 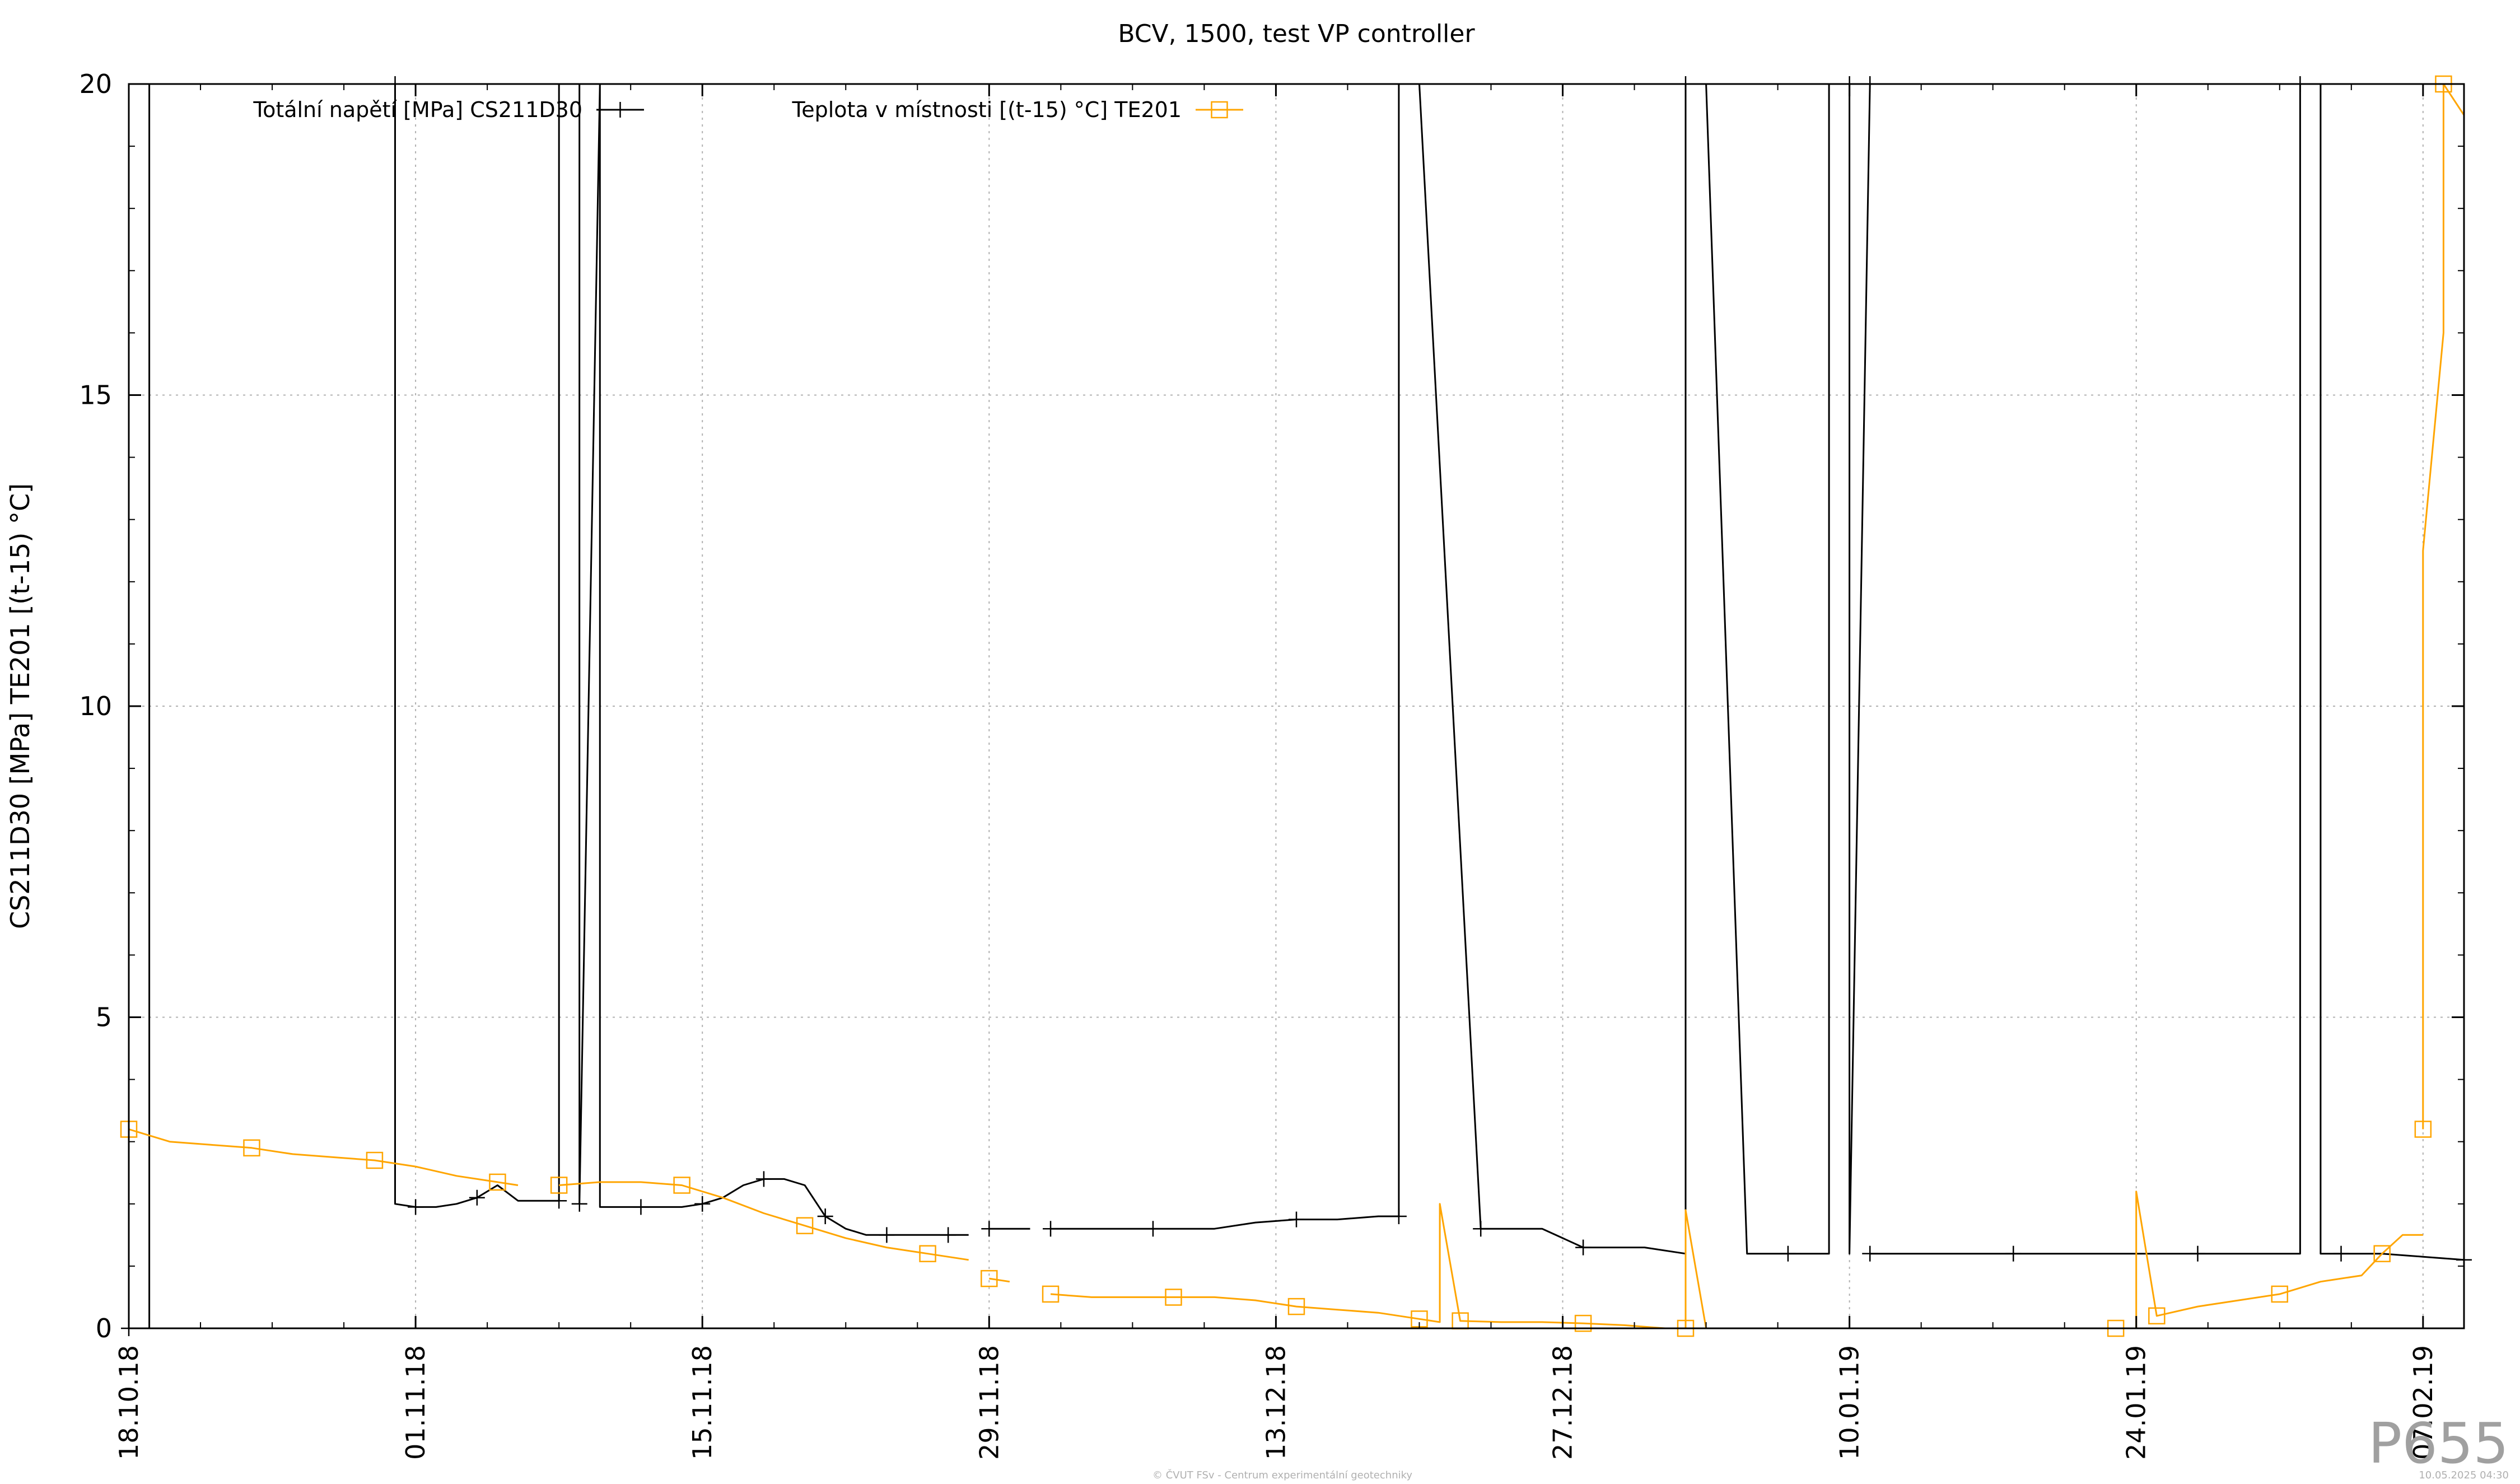 I want to click on y-axis-label: CS211D30 [MPa] TE201 [(t-15) °C], so click(x=20, y=706).